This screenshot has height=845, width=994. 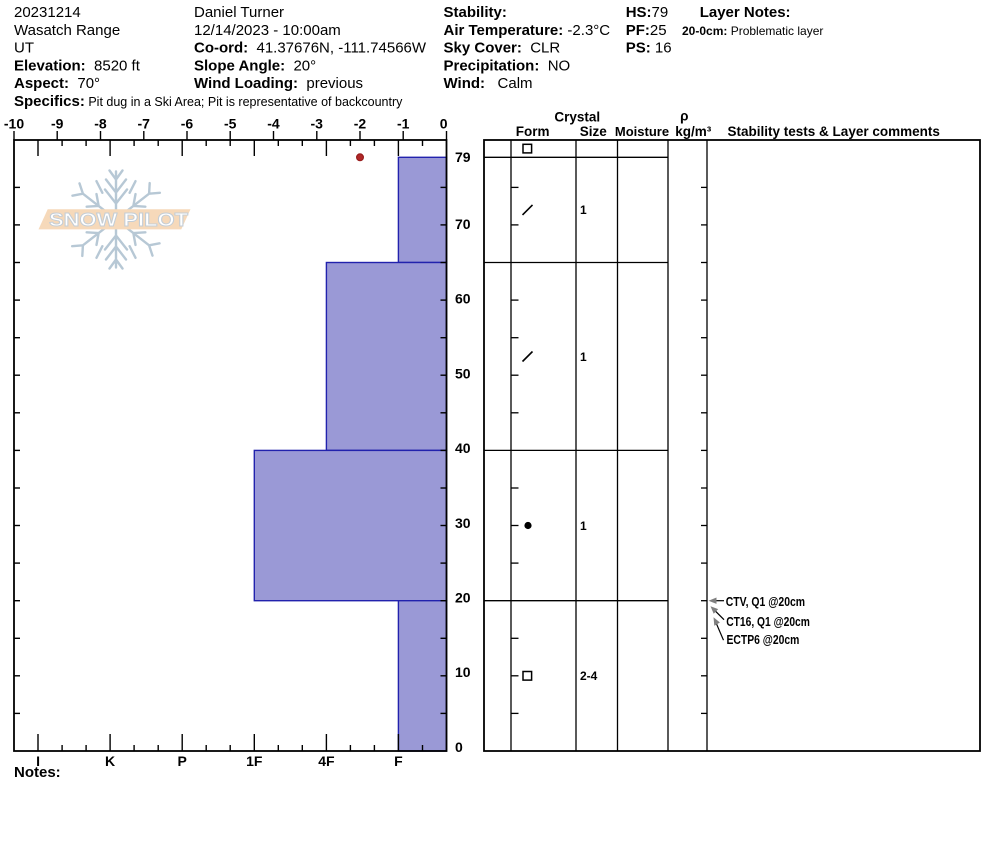 What do you see at coordinates (326, 761) in the screenshot?
I see `svg-text: 4F` at bounding box center [326, 761].